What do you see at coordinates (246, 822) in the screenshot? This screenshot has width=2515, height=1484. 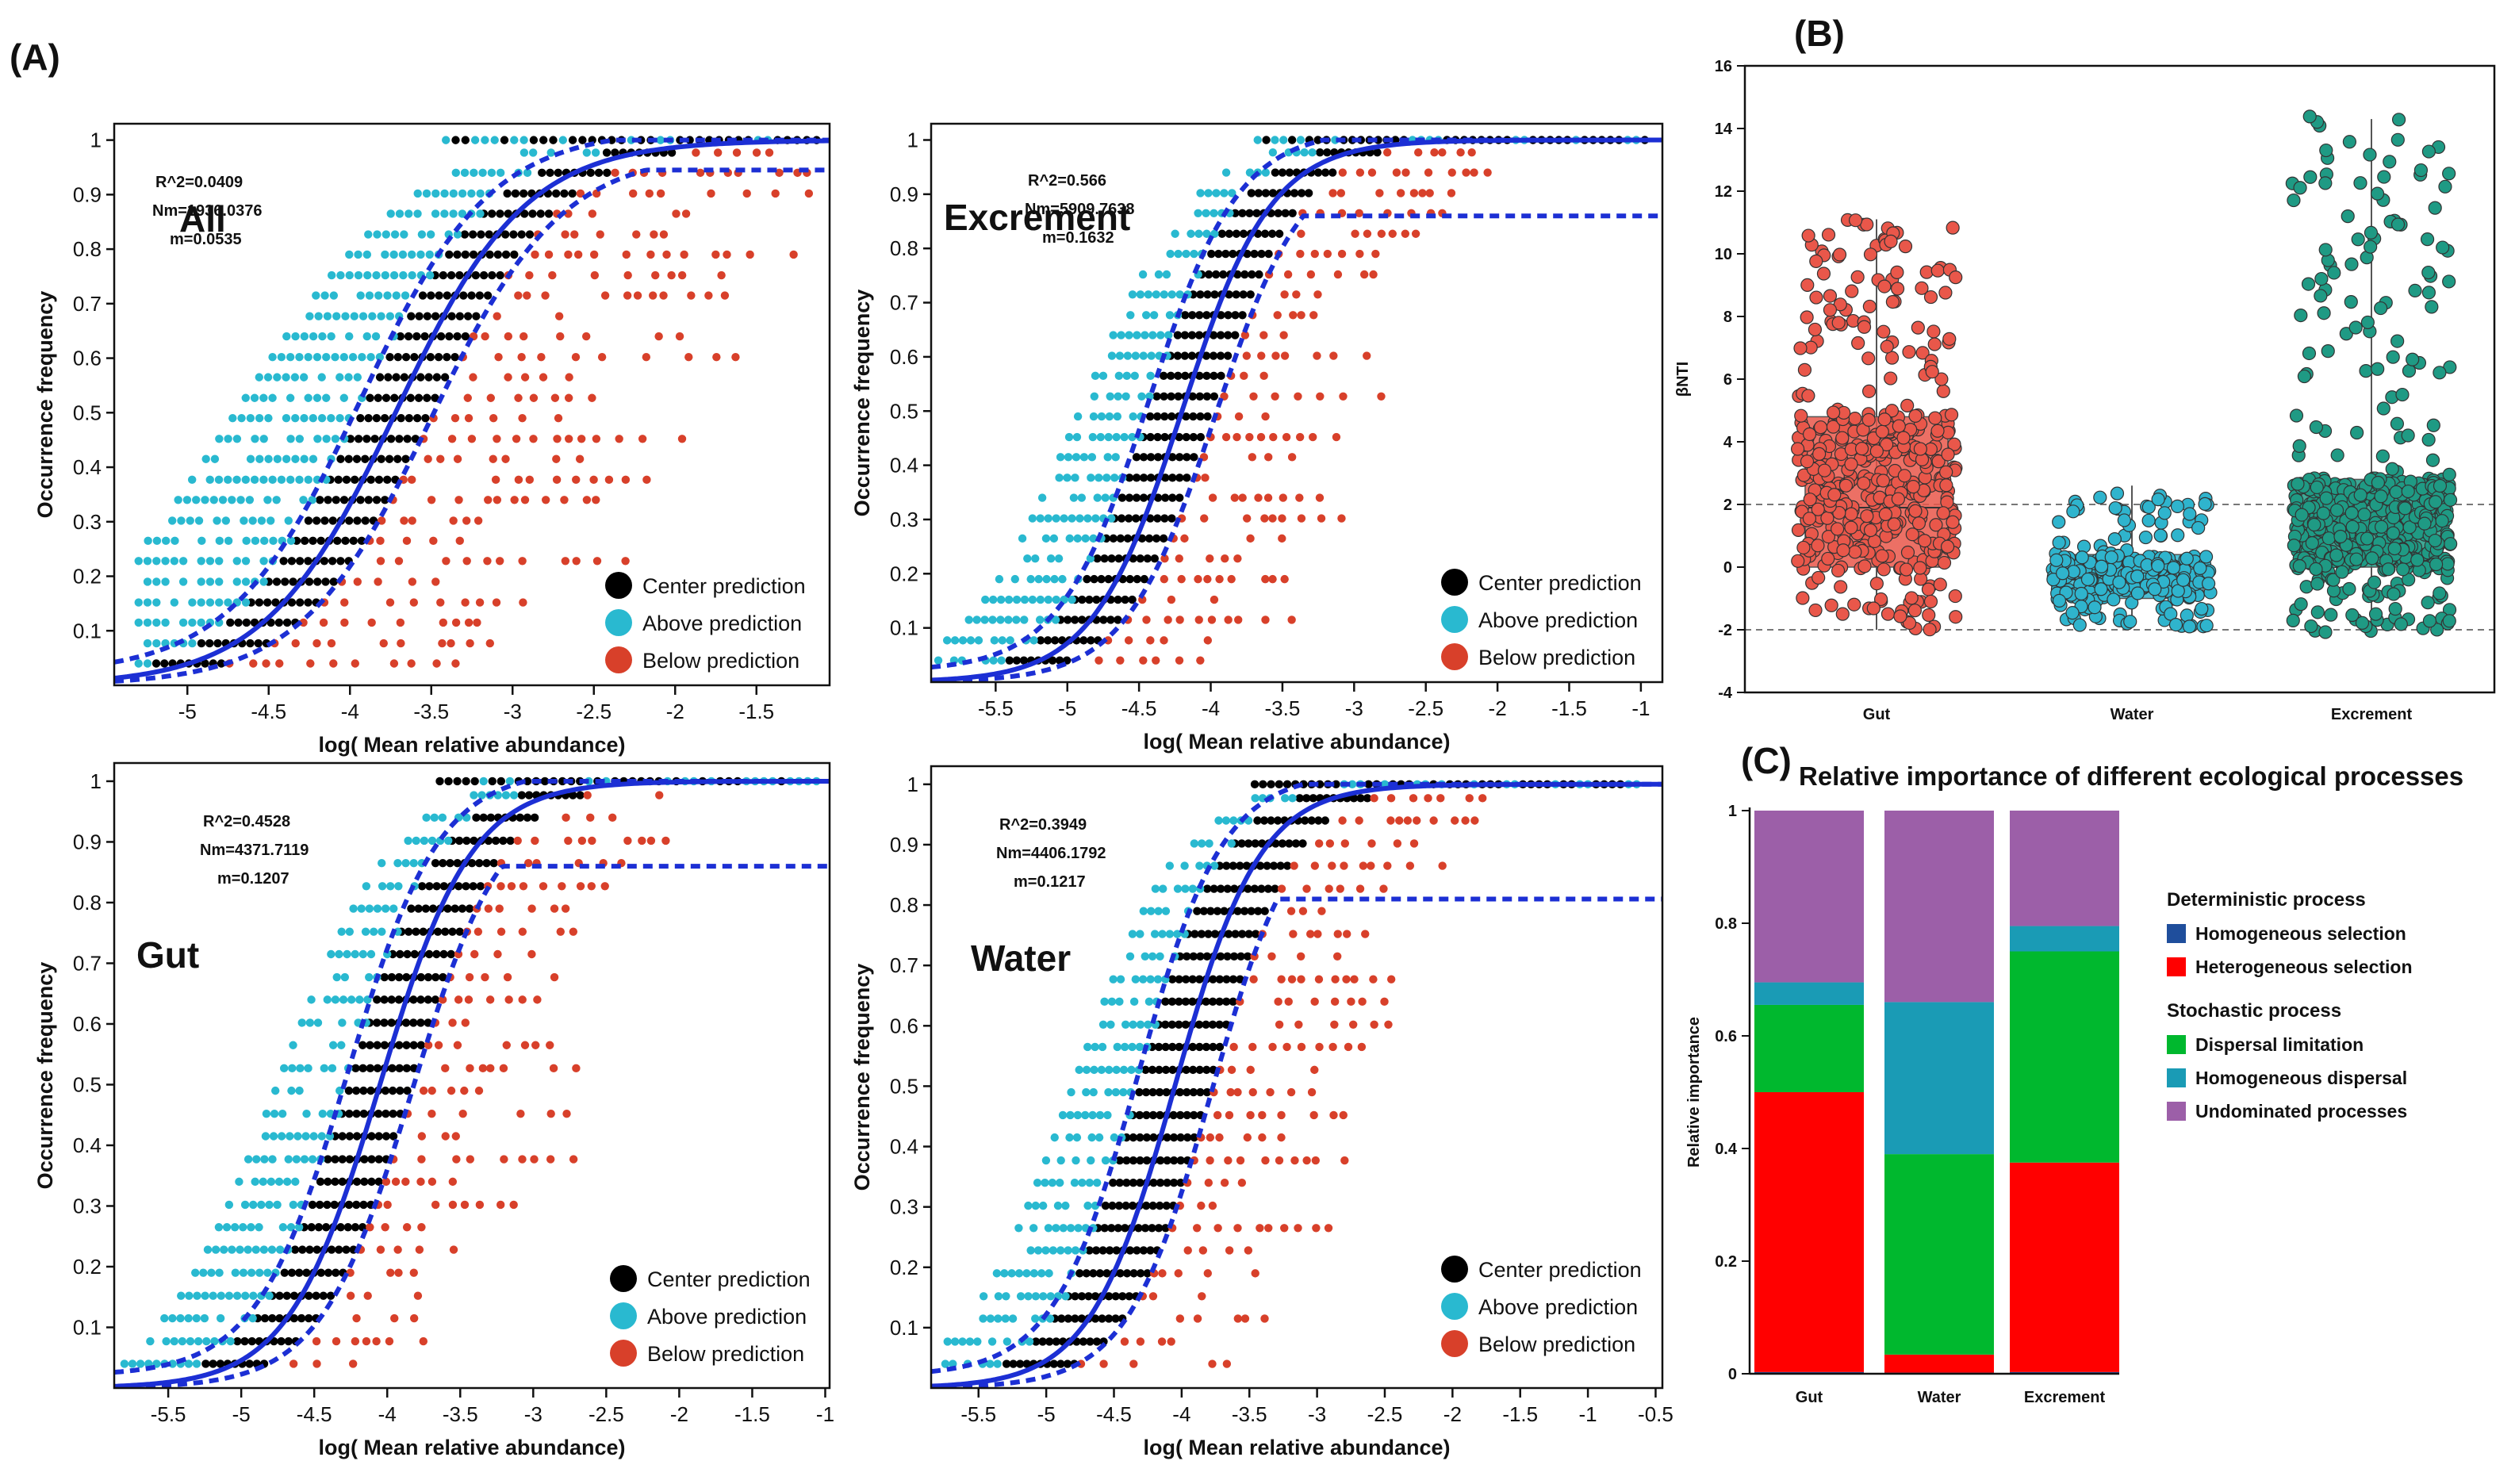 I see `stat-r2: R^2=0.4528` at bounding box center [246, 822].